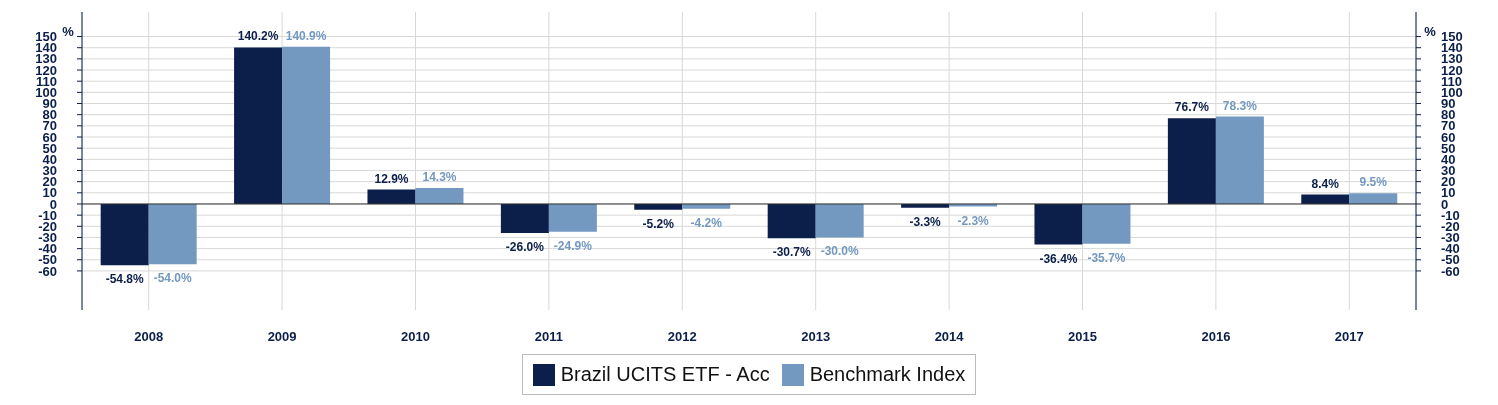 This screenshot has height=405, width=1498. What do you see at coordinates (1192, 107) in the screenshot?
I see `data-label: 76.7%` at bounding box center [1192, 107].